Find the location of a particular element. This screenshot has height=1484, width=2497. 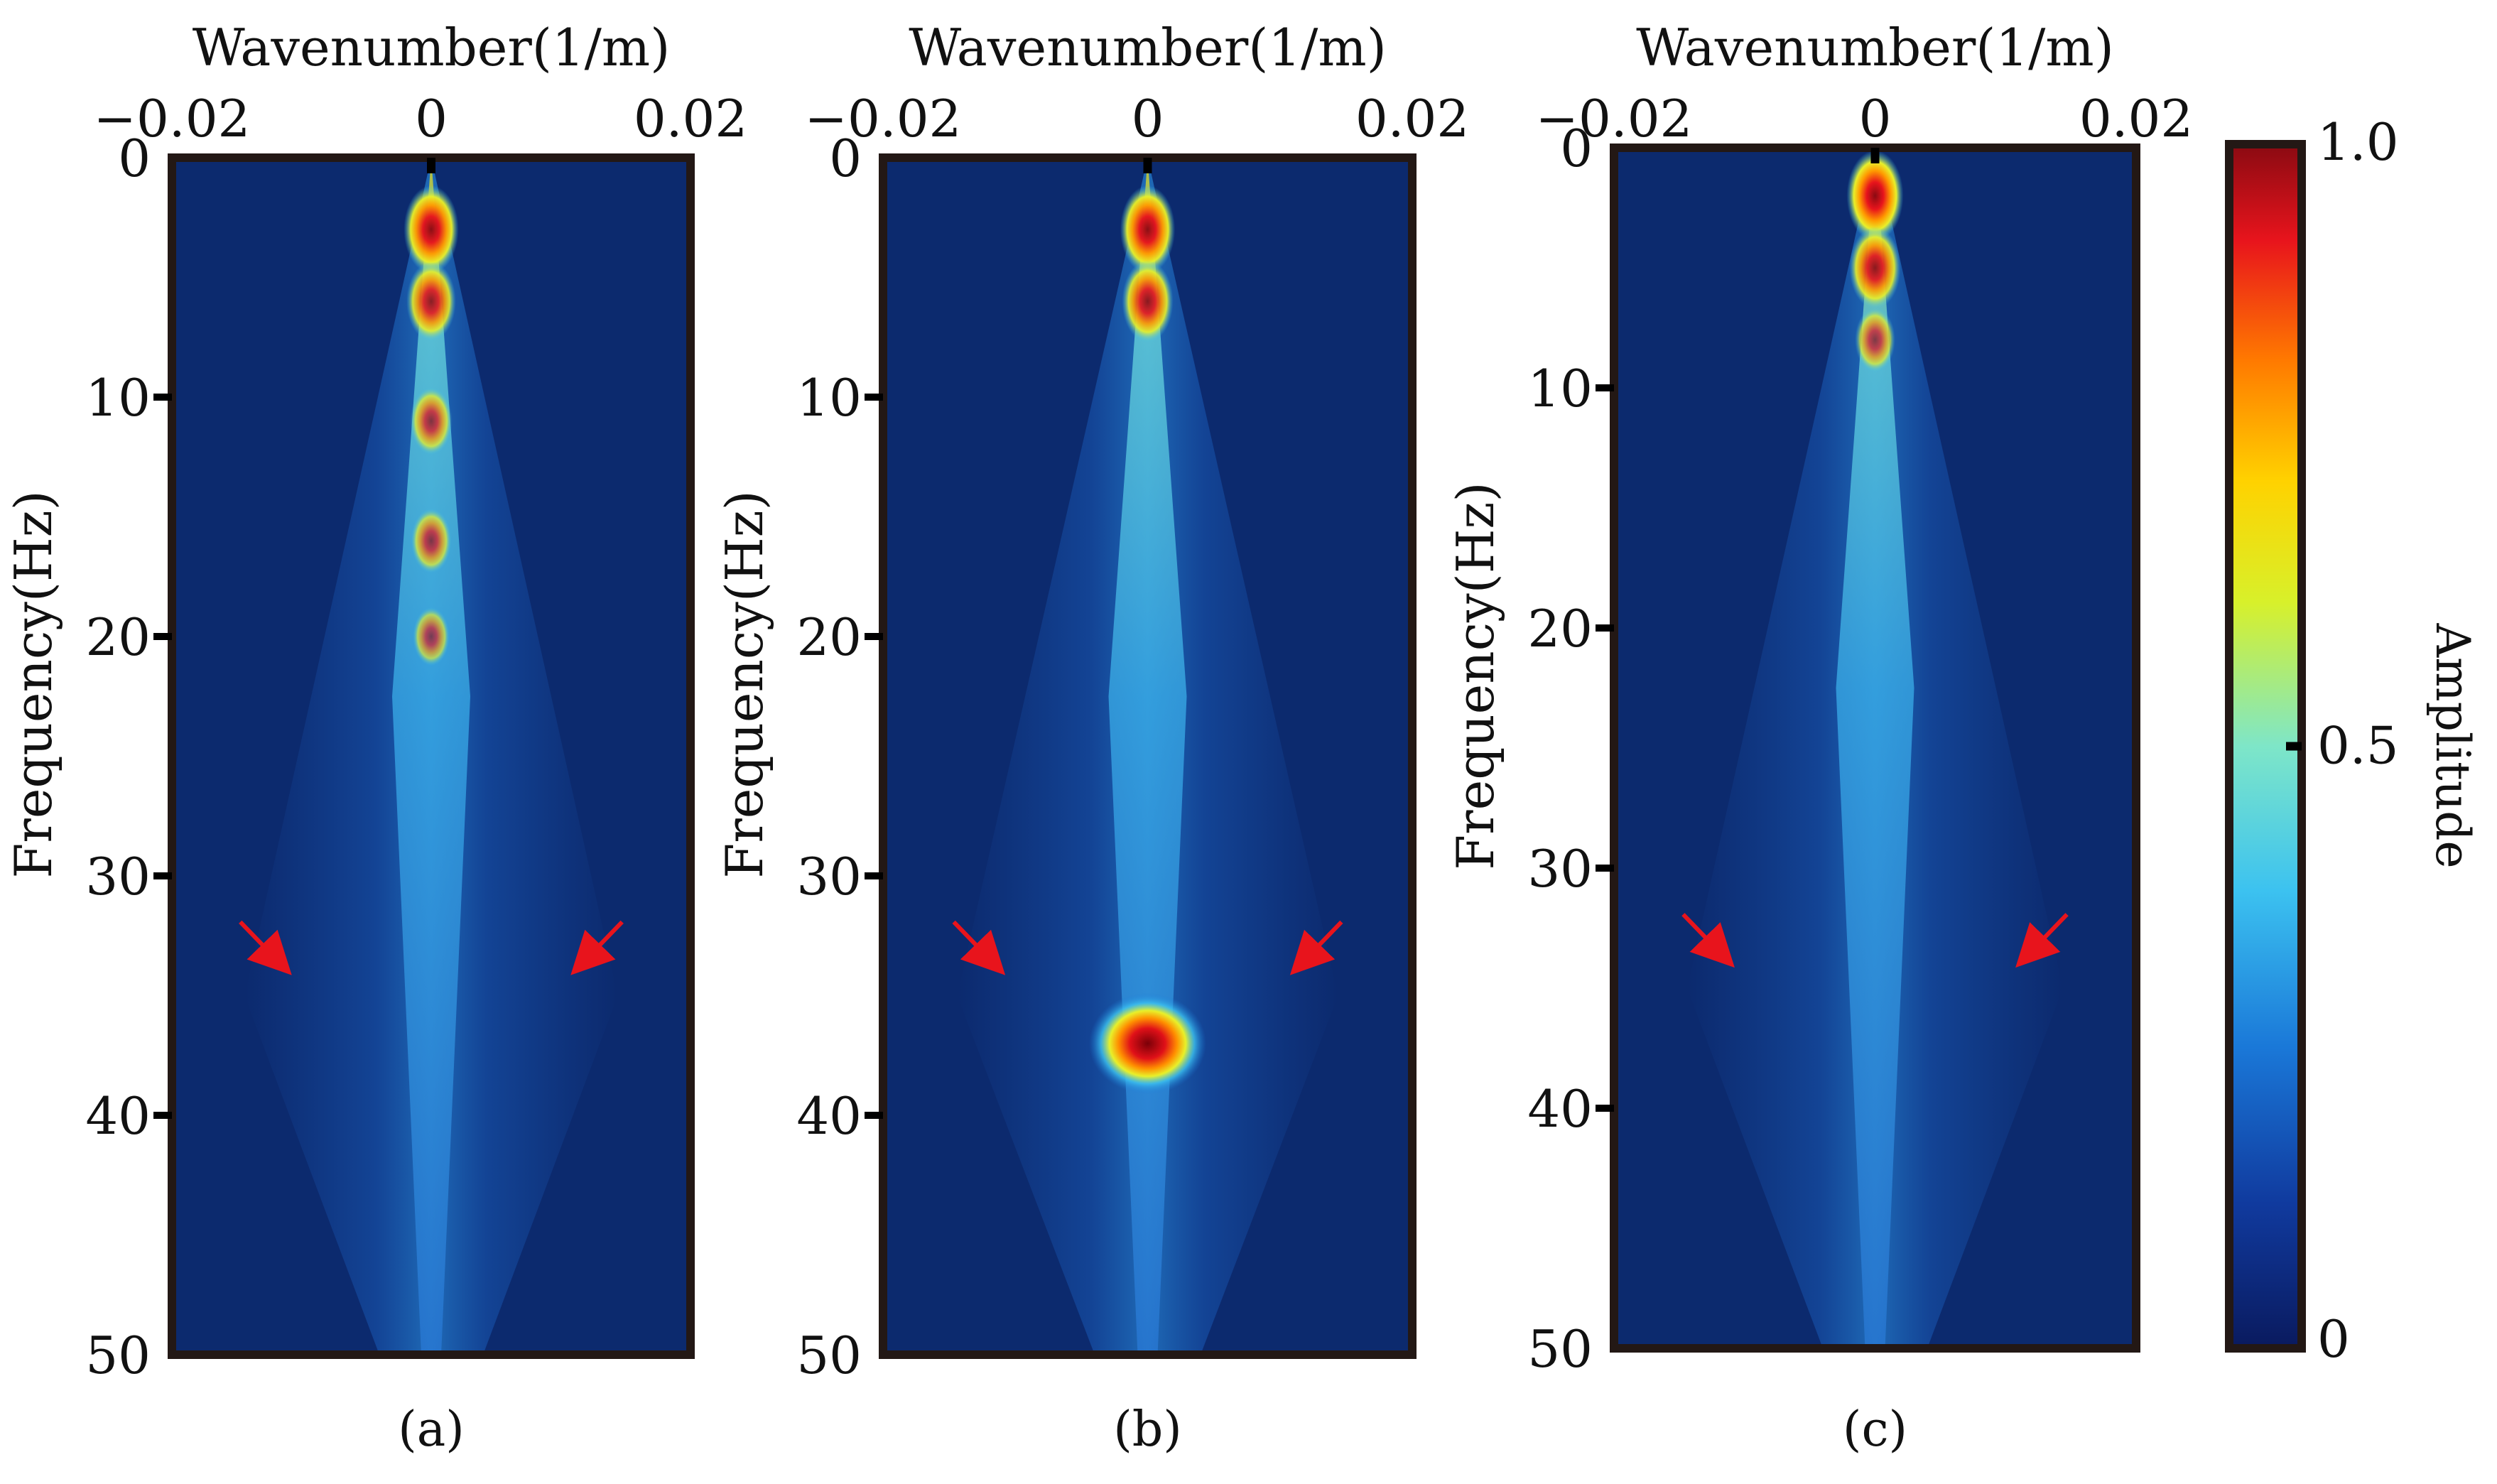

colorbar: 1.0 0.5 0 Amplitude is located at coordinates (2352, 740).